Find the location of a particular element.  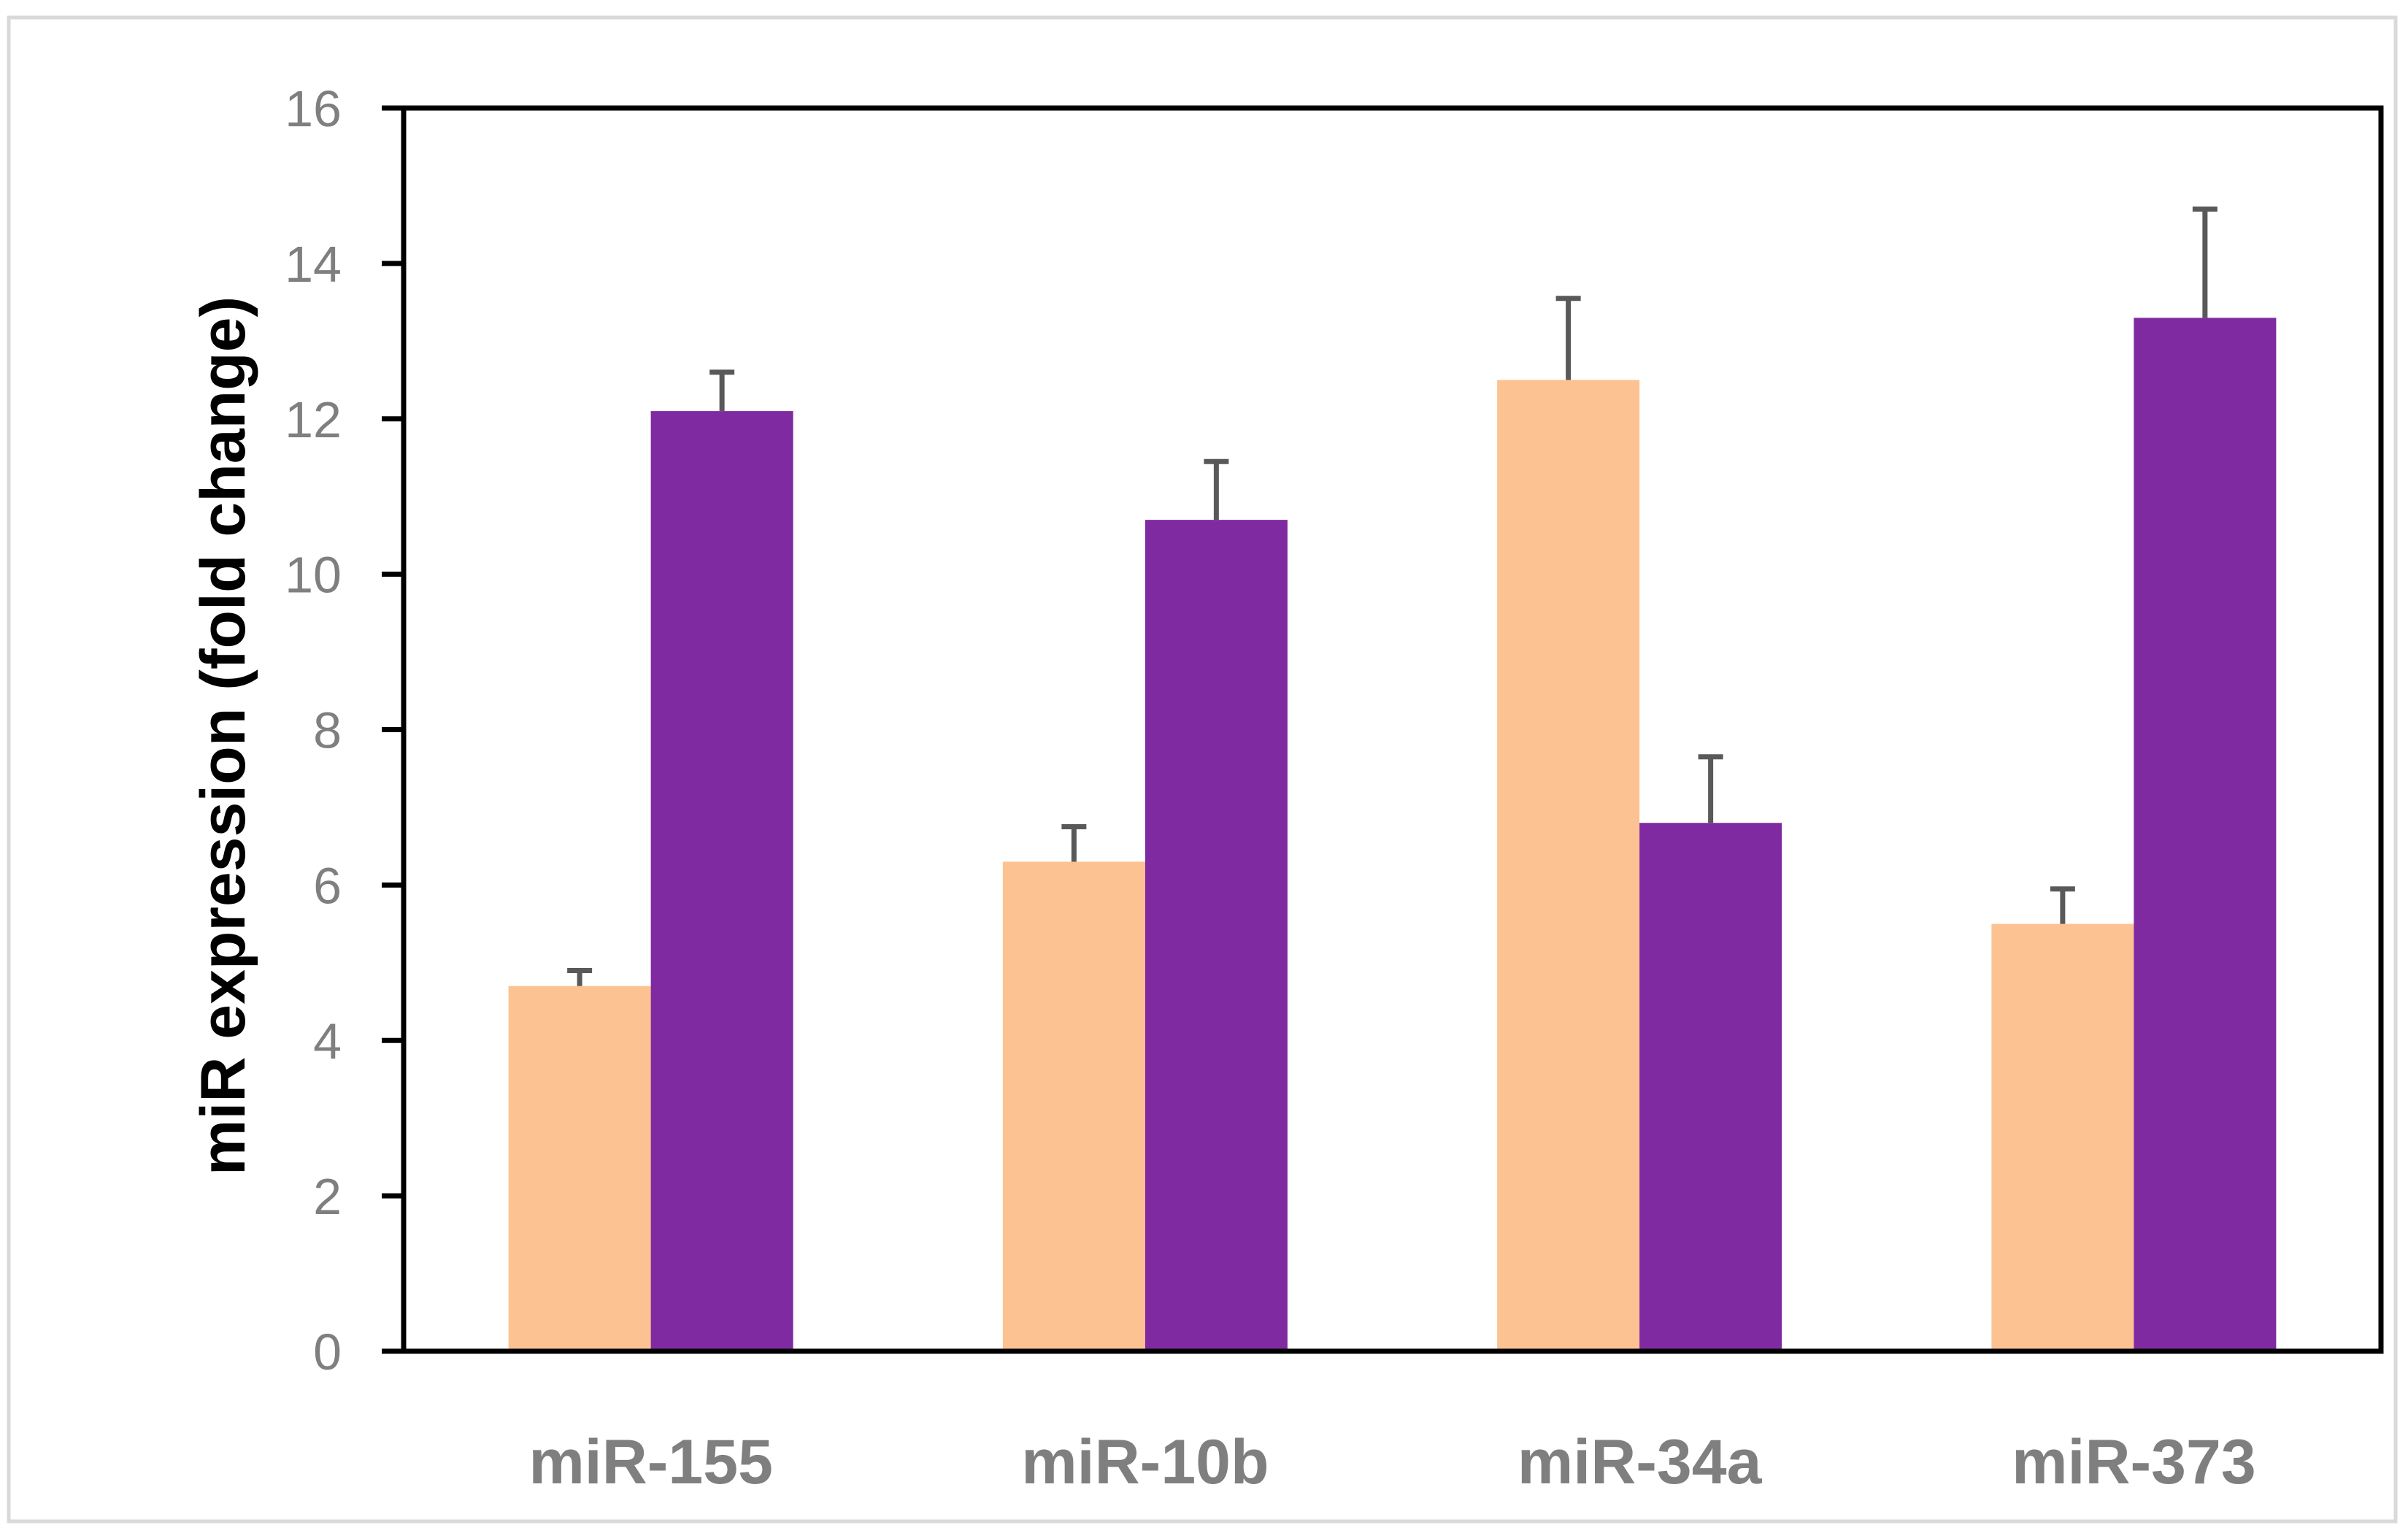

category-labels-layer: miR-155 miR-10b miR-34a miR-373 is located at coordinates (1391, 1462).